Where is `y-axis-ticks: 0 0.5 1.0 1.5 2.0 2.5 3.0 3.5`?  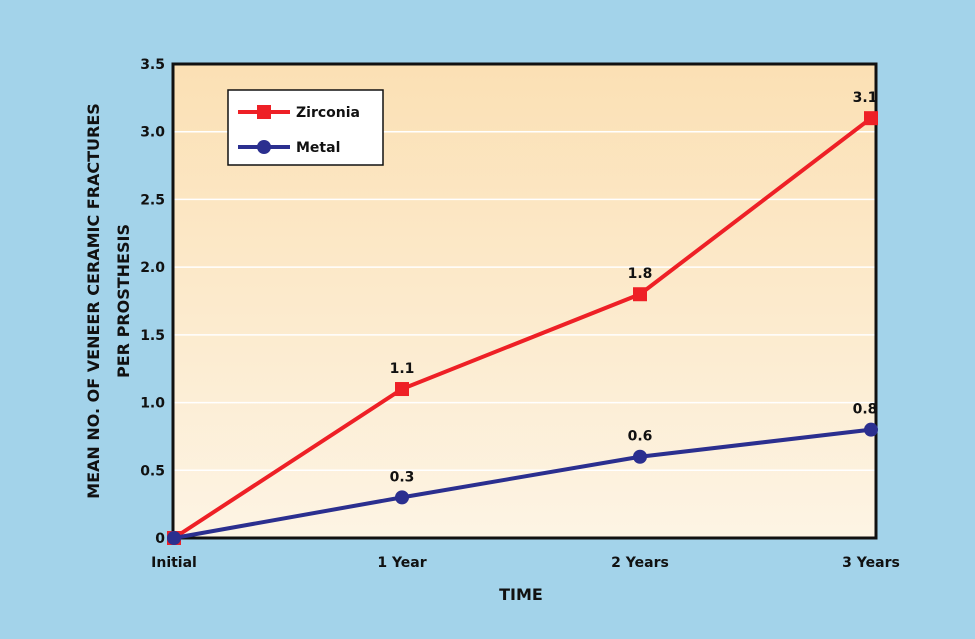 y-axis-ticks: 0 0.5 1.0 1.5 2.0 2.5 3.0 3.5 is located at coordinates (152, 302).